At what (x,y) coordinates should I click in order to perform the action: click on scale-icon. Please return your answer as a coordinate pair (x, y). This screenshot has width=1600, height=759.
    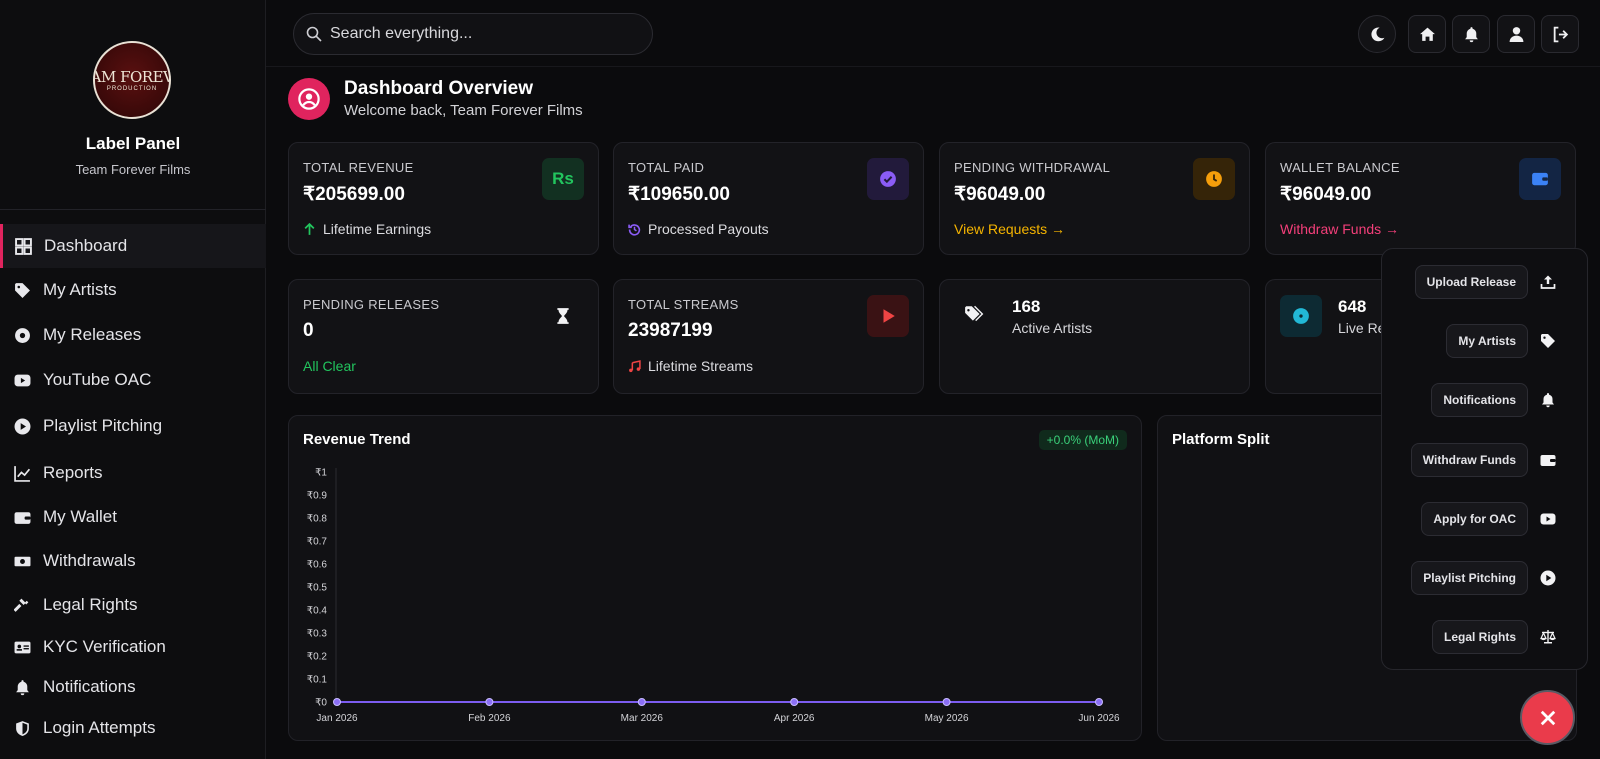
    Looking at the image, I should click on (1548, 637).